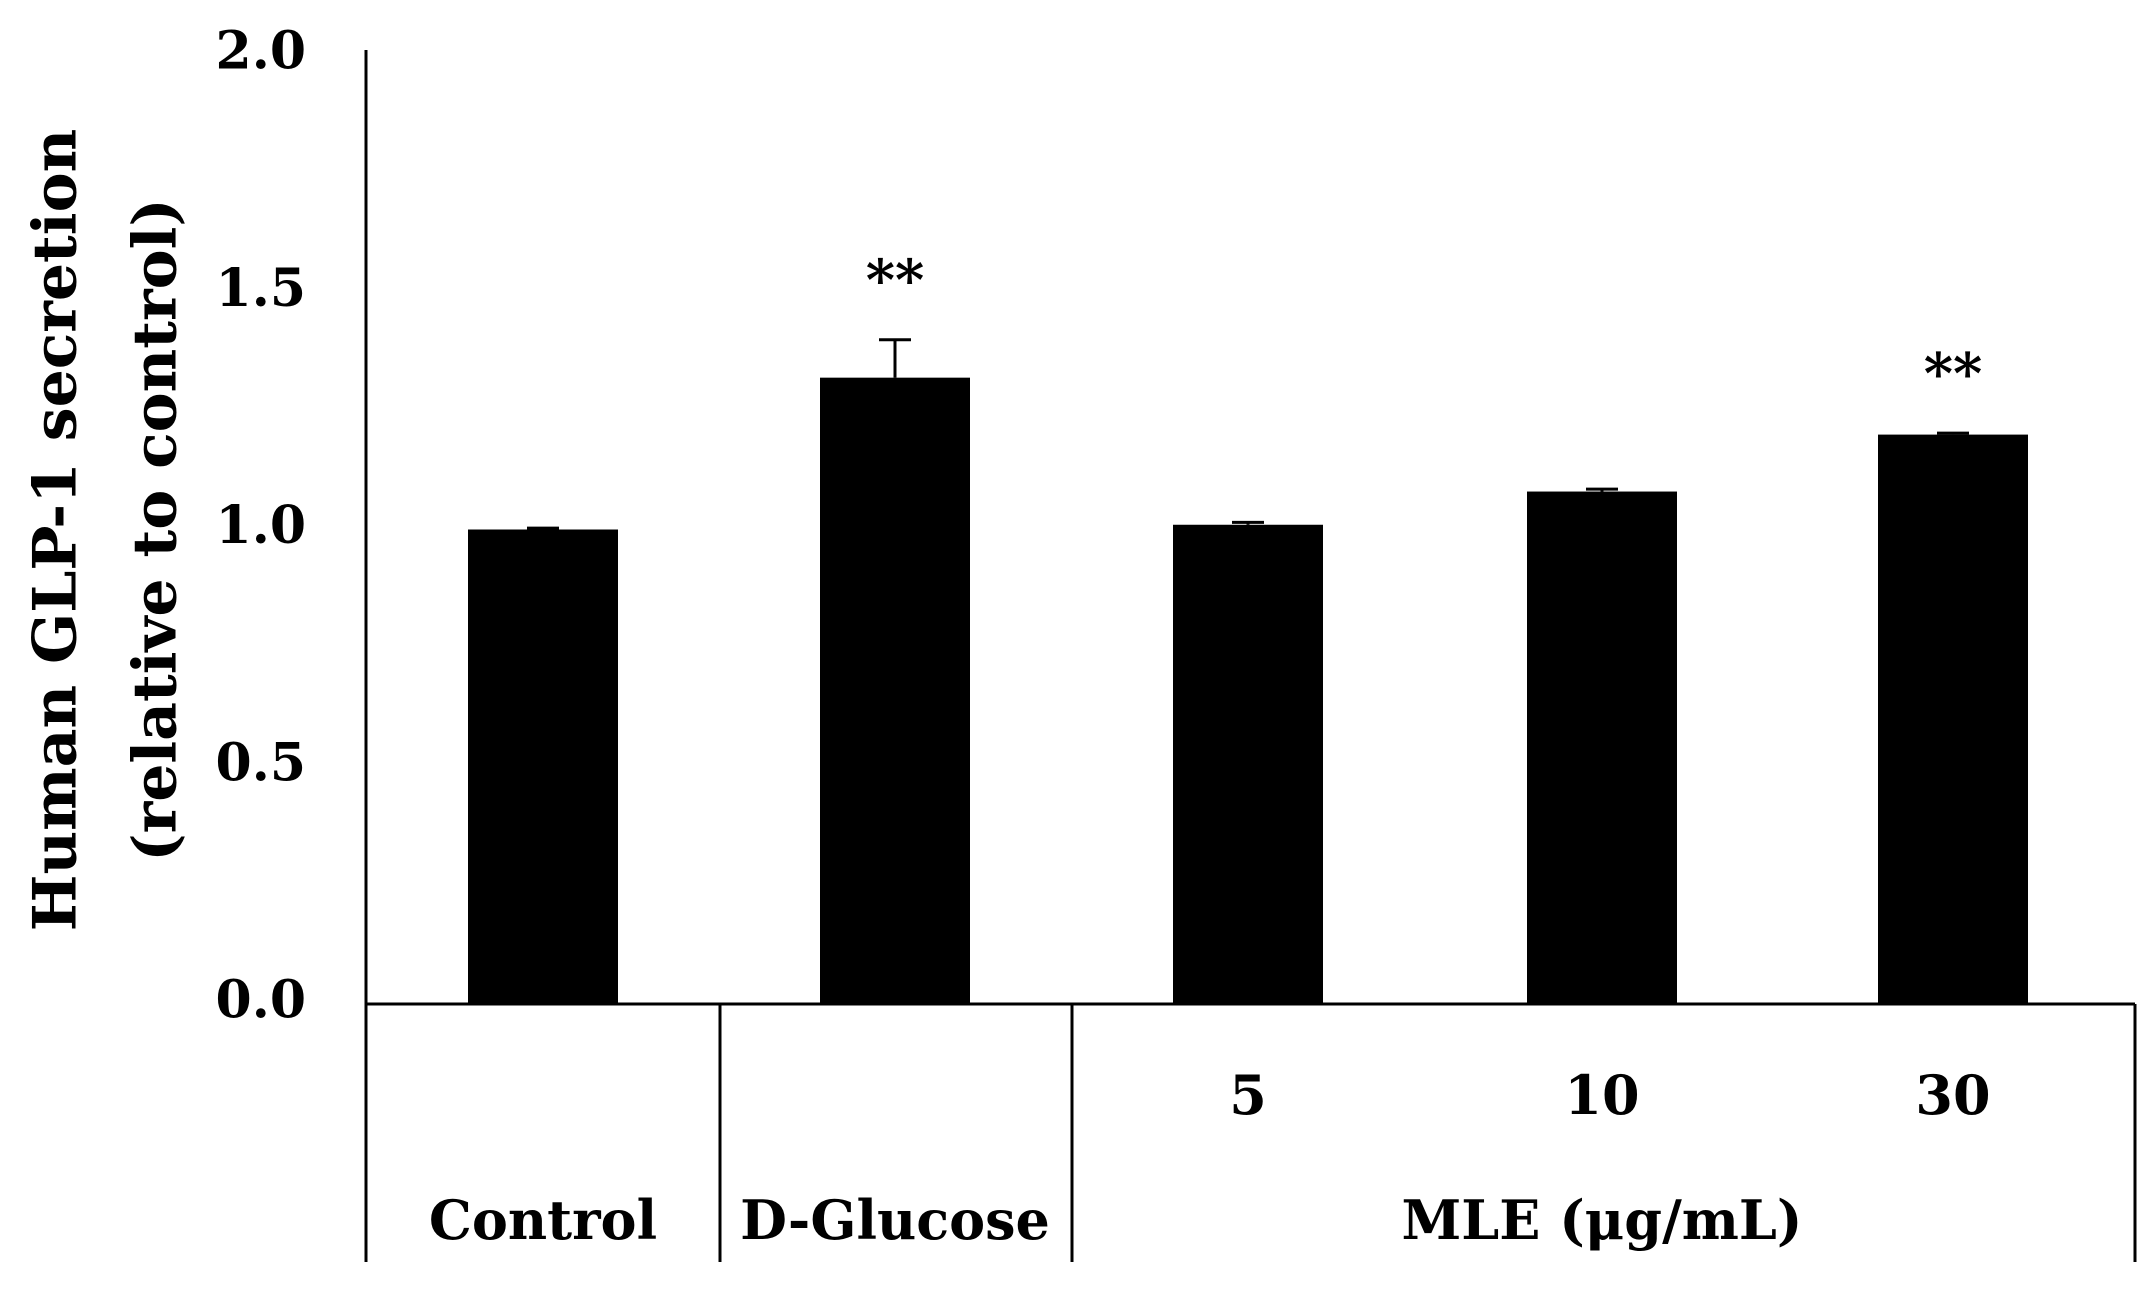 The width and height of the screenshot is (2155, 1292). What do you see at coordinates (543, 1220) in the screenshot?
I see `group-label: Control` at bounding box center [543, 1220].